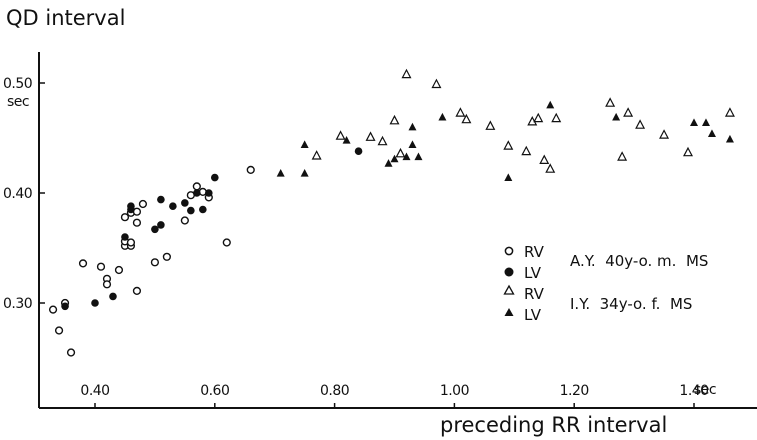  Describe the element at coordinates (534, 252) in the screenshot. I see `legend-label-ay-rv: RV` at that location.